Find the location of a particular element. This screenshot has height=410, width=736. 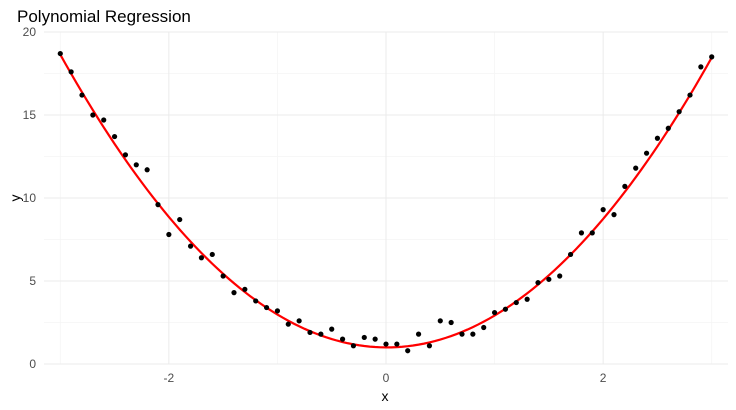

y-tick-label: 5 is located at coordinates (32, 281).